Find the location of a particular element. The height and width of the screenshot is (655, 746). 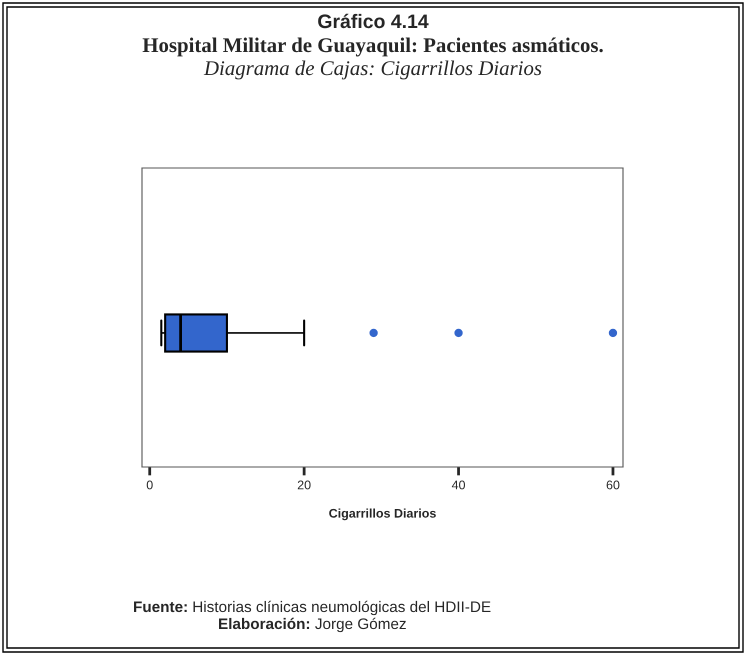

source-note: Fuente: Historias clínicas neumológicas del HDII-DE is located at coordinates (312, 608).